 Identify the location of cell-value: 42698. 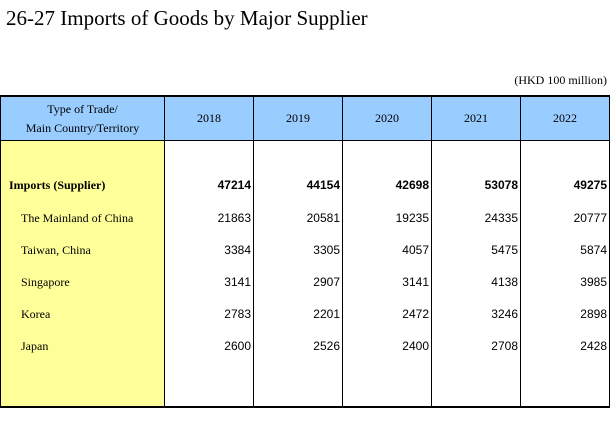
(387, 185).